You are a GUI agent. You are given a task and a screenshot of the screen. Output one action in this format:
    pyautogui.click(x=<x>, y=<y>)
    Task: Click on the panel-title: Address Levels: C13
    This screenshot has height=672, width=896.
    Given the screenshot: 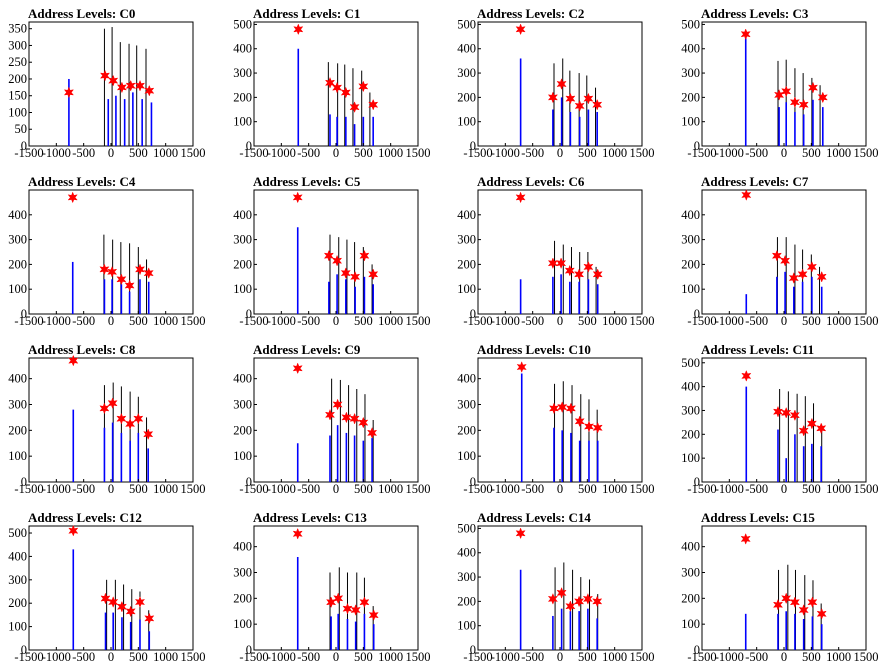 What is the action you would take?
    pyautogui.click(x=310, y=517)
    